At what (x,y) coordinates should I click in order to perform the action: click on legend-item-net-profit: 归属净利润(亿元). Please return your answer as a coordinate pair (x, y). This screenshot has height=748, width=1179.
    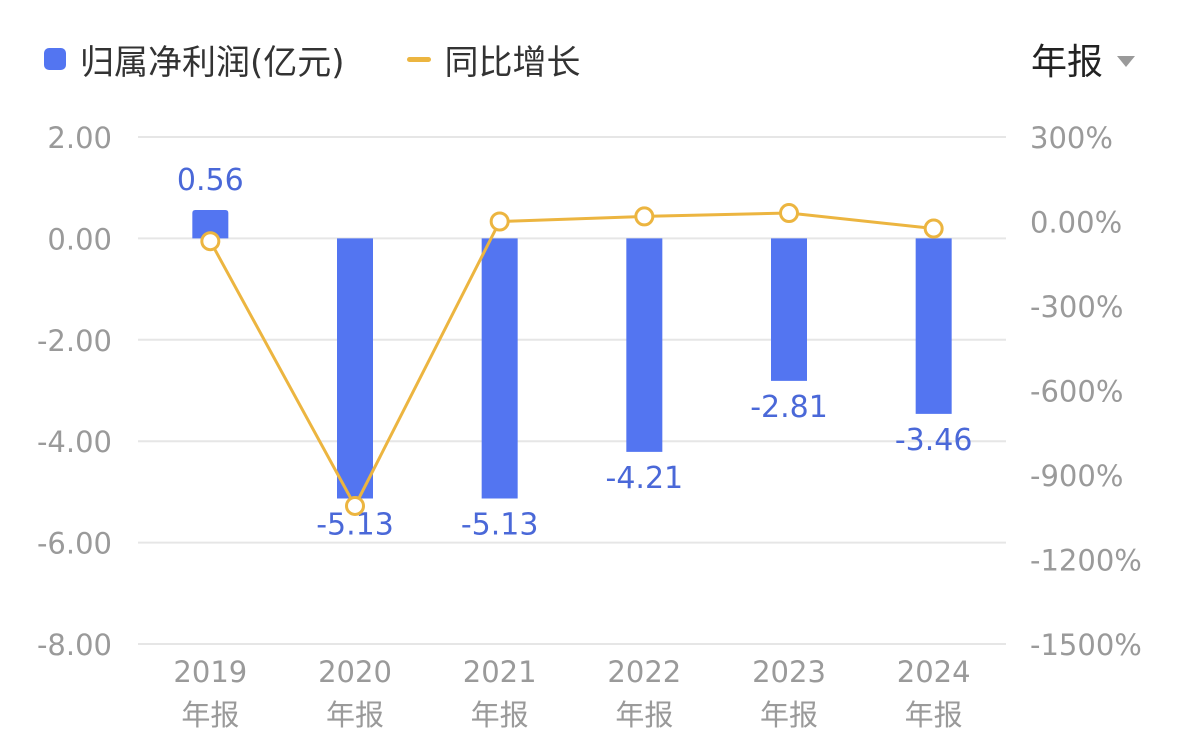
    Looking at the image, I should click on (194, 59).